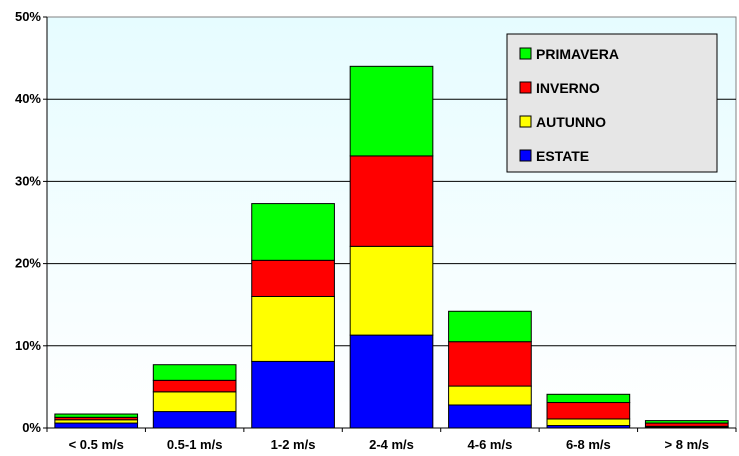  What do you see at coordinates (687, 444) in the screenshot?
I see `x-tick-label: > 8 m/s` at bounding box center [687, 444].